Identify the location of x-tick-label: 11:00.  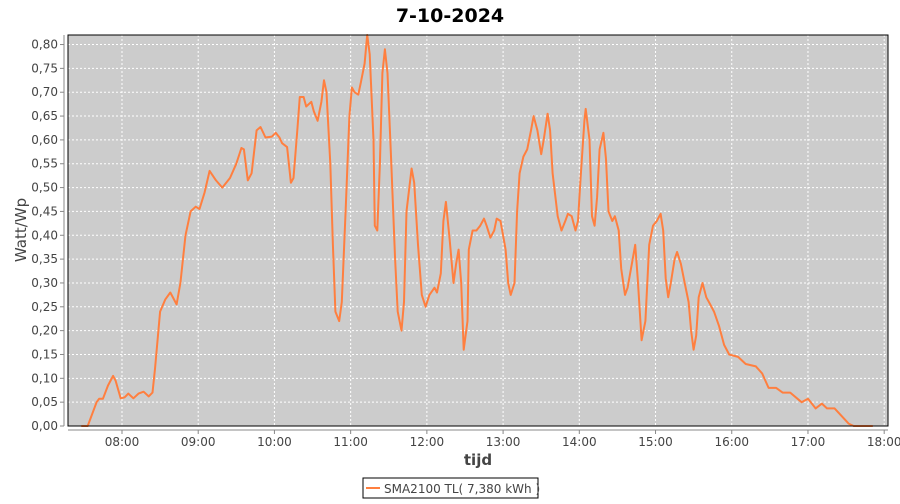
(350, 442).